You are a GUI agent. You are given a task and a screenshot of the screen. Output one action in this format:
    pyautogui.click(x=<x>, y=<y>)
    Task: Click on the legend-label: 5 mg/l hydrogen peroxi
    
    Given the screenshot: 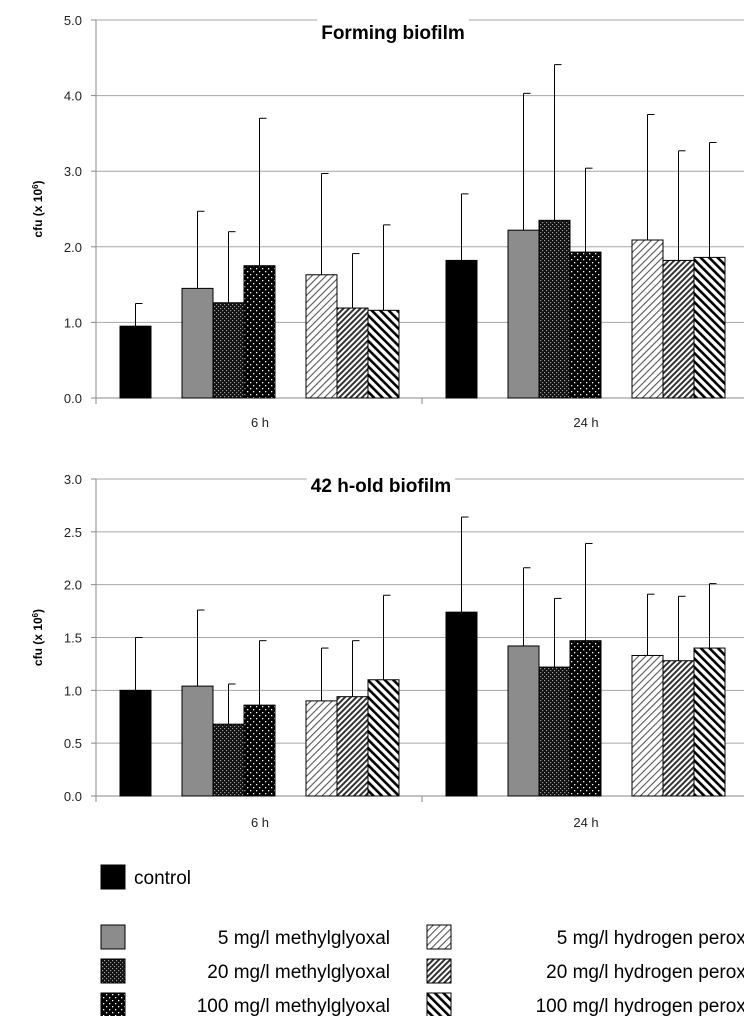 What is the action you would take?
    pyautogui.click(x=650, y=938)
    